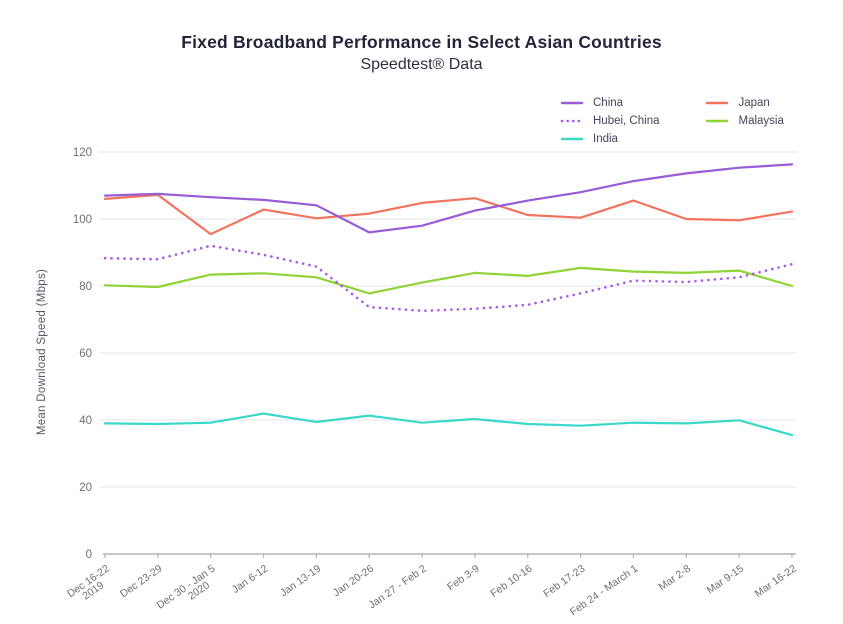 The image size is (843, 624). Describe the element at coordinates (776, 581) in the screenshot. I see `x-tick-label-mar-16-22: Mar 16-22` at that location.